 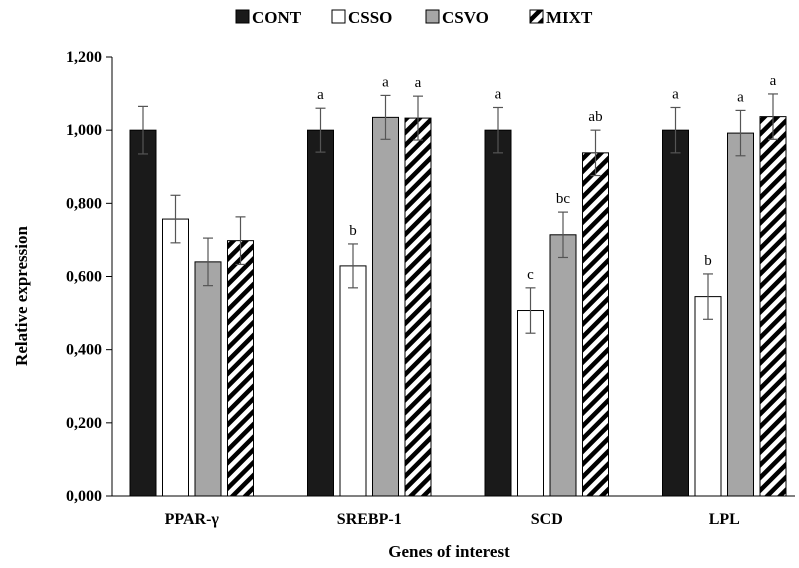 I want to click on significance-letter: ab, so click(x=595, y=117).